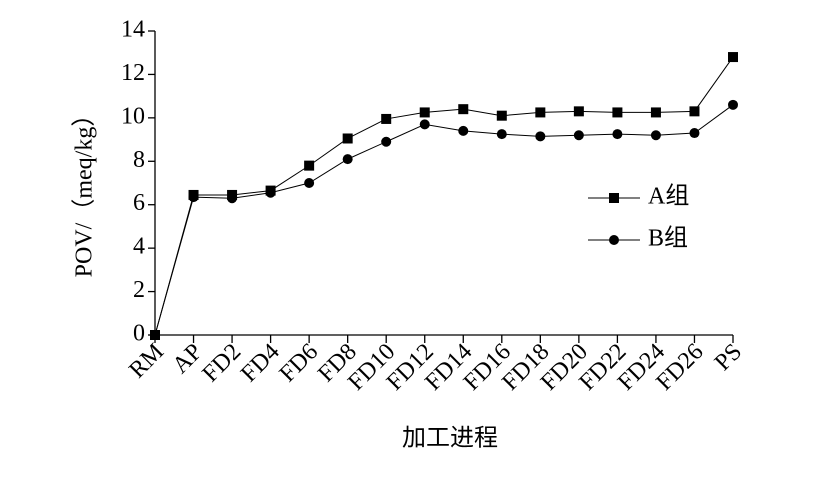  What do you see at coordinates (668, 196) in the screenshot?
I see `legend-label: A组` at bounding box center [668, 196].